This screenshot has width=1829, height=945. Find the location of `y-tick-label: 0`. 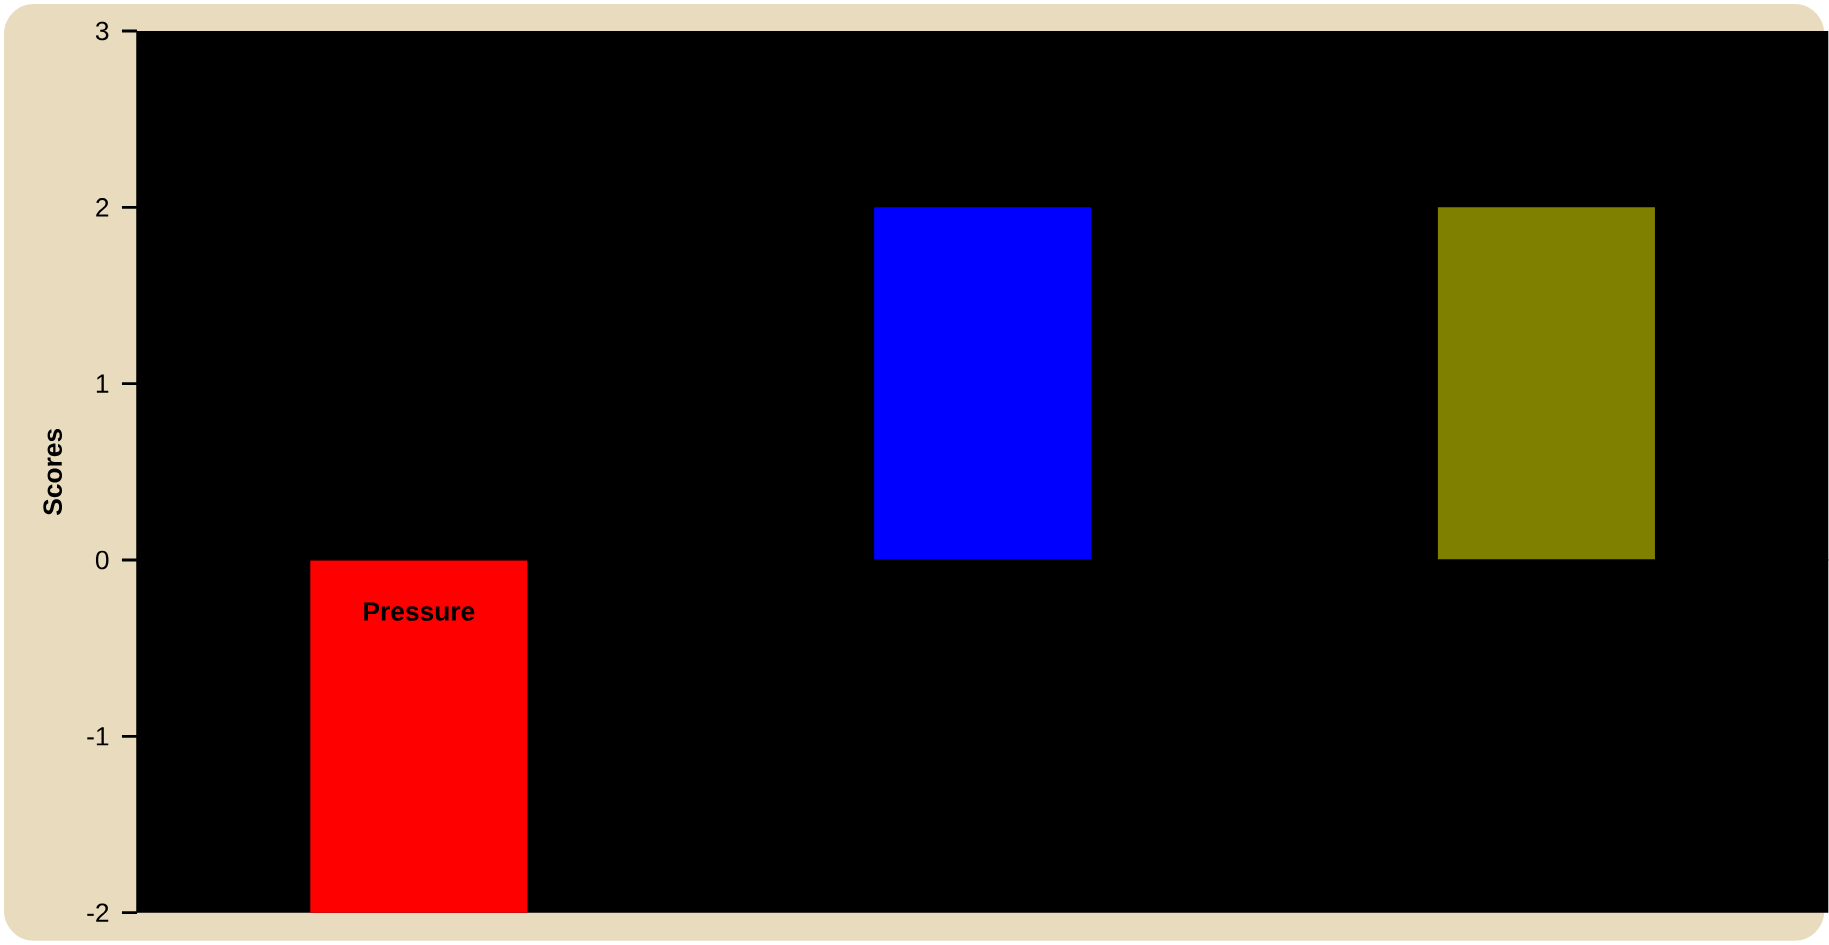

y-tick-label: 0 is located at coordinates (102, 560).